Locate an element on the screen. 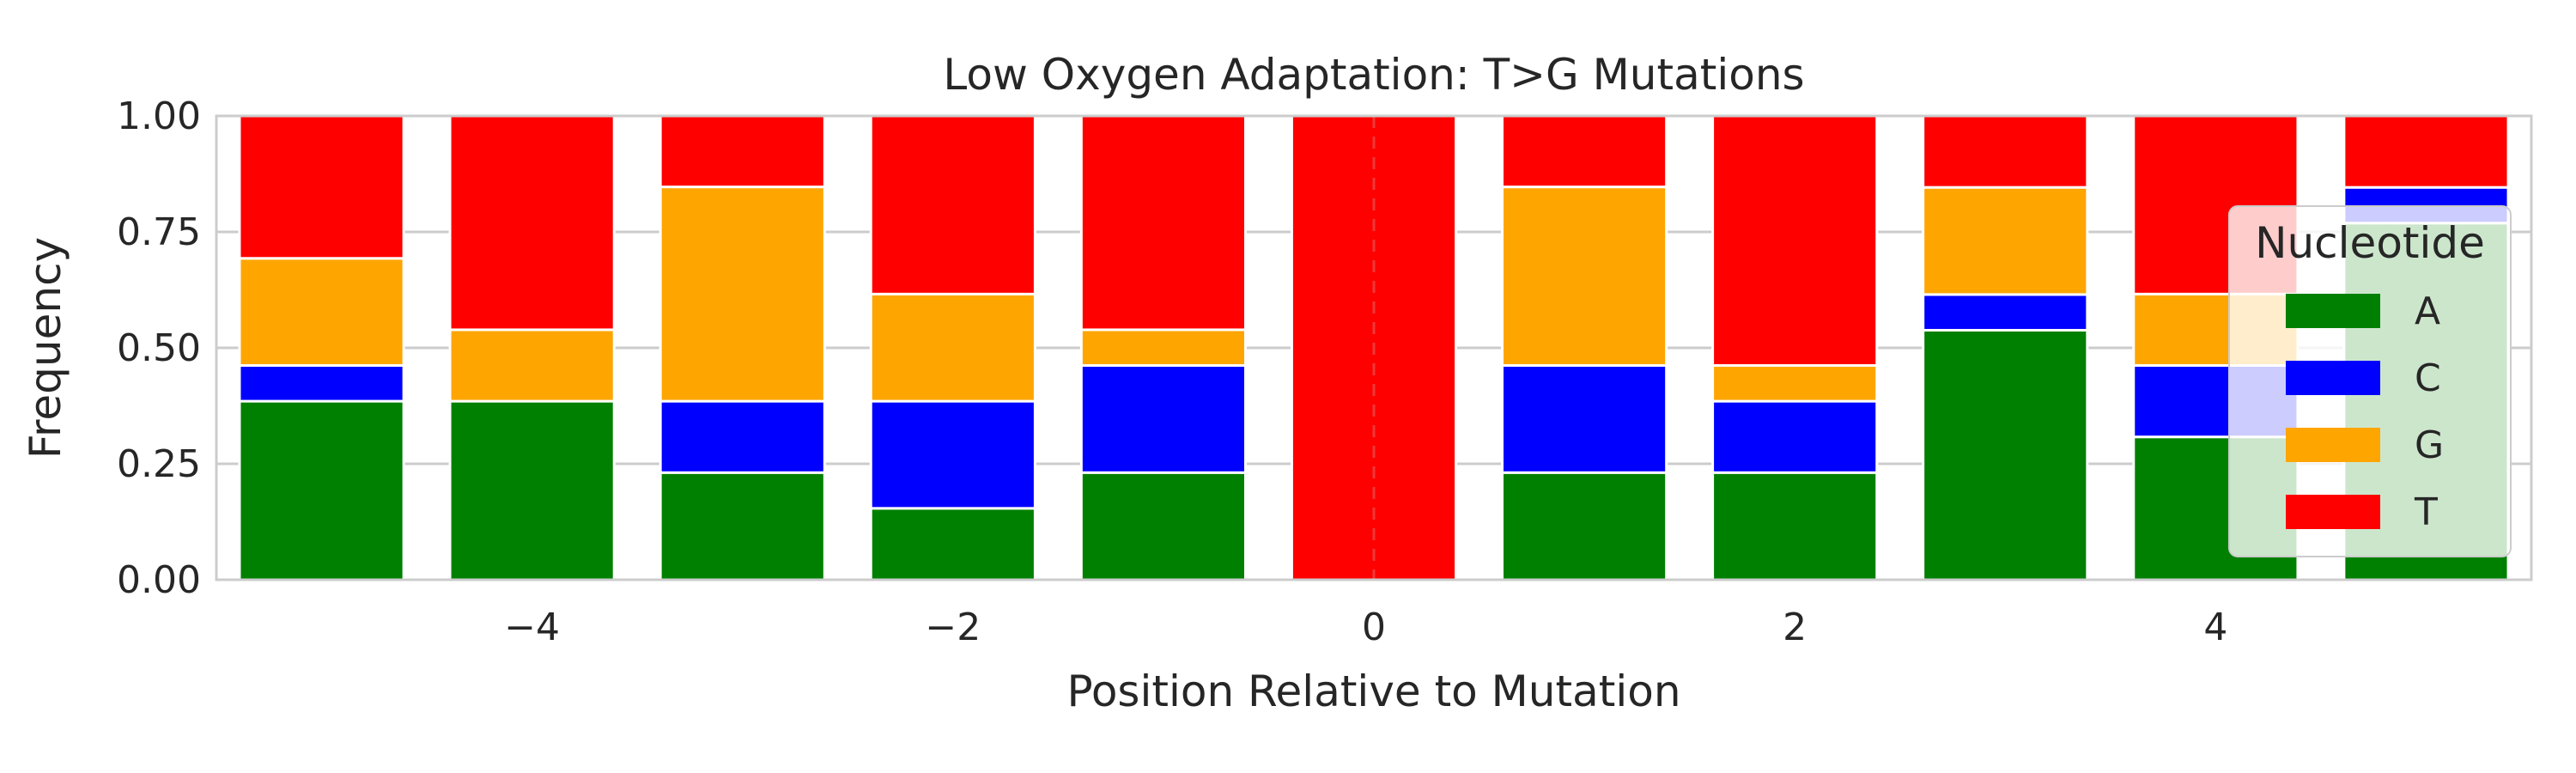  bar-A-pos--5 is located at coordinates (322, 490).